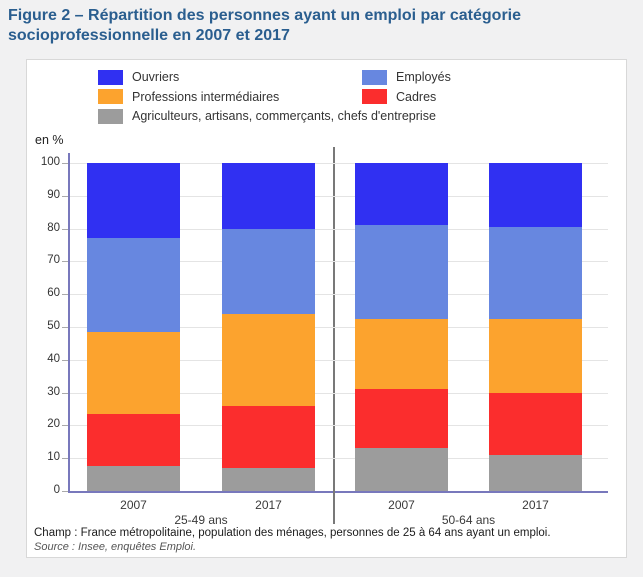 This screenshot has width=643, height=577. I want to click on y-tick-label: 100, so click(50, 162).